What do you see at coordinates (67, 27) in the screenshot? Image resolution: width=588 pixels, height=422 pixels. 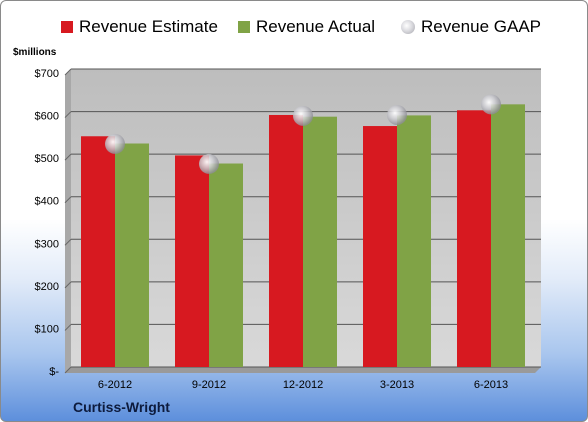 I see `legend-swatch-estimate` at bounding box center [67, 27].